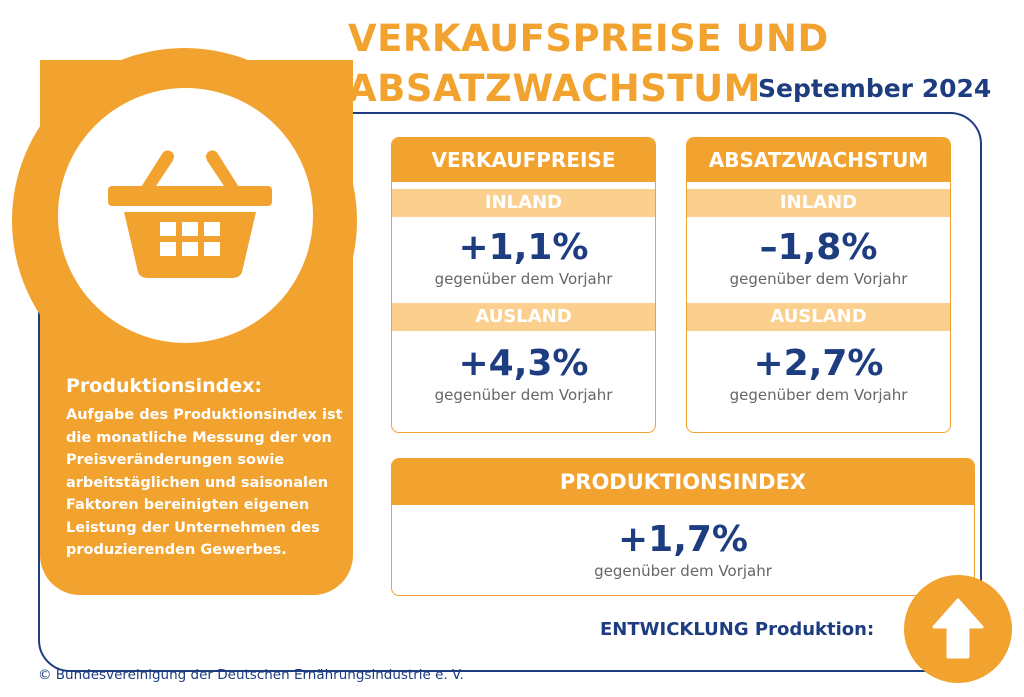  What do you see at coordinates (523, 160) in the screenshot?
I see `verkaufspreise-header: VERKAUFPREISE` at bounding box center [523, 160].